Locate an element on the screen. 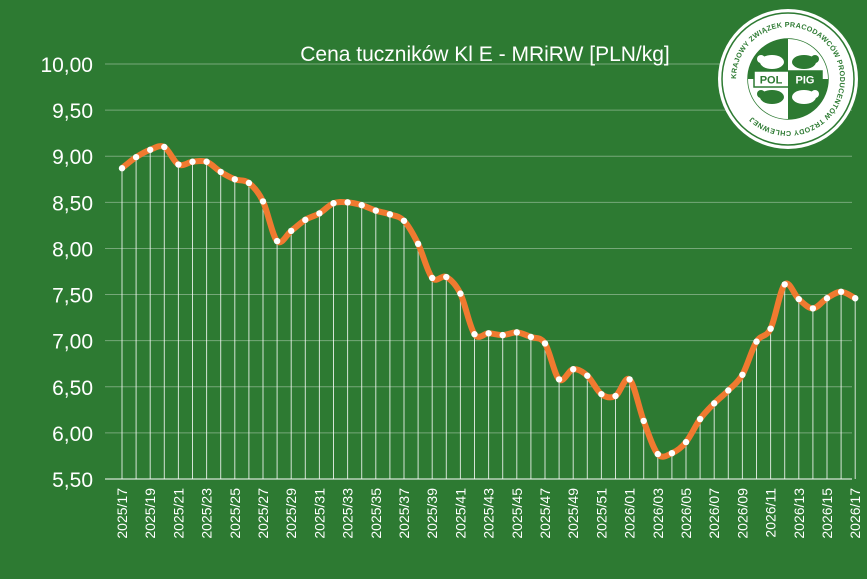 The width and height of the screenshot is (867, 579). x-tick-label: 2025/43 is located at coordinates (489, 513).